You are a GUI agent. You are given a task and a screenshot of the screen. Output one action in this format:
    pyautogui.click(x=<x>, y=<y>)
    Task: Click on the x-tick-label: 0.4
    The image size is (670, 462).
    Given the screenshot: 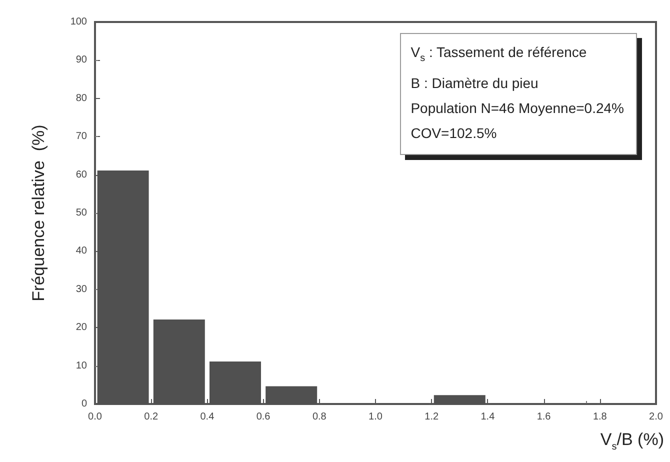 What is the action you would take?
    pyautogui.click(x=207, y=417)
    